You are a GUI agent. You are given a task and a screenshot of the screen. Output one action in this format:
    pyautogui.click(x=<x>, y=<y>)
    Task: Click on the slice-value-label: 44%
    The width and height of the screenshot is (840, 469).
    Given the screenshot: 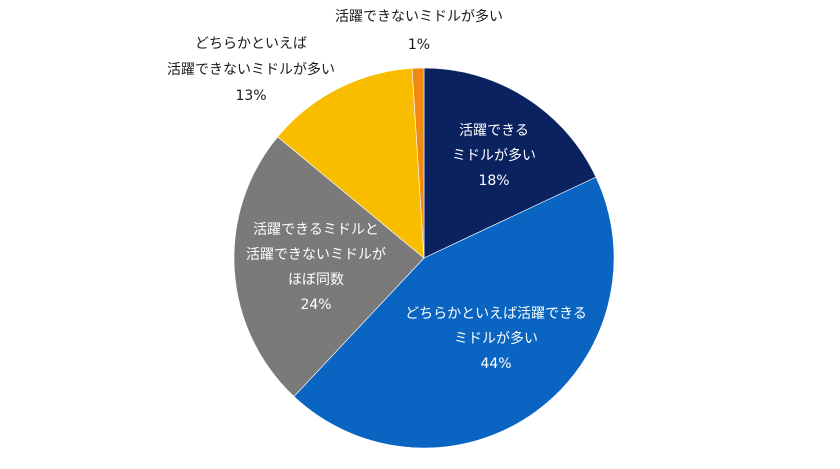 What is the action you would take?
    pyautogui.click(x=495, y=364)
    